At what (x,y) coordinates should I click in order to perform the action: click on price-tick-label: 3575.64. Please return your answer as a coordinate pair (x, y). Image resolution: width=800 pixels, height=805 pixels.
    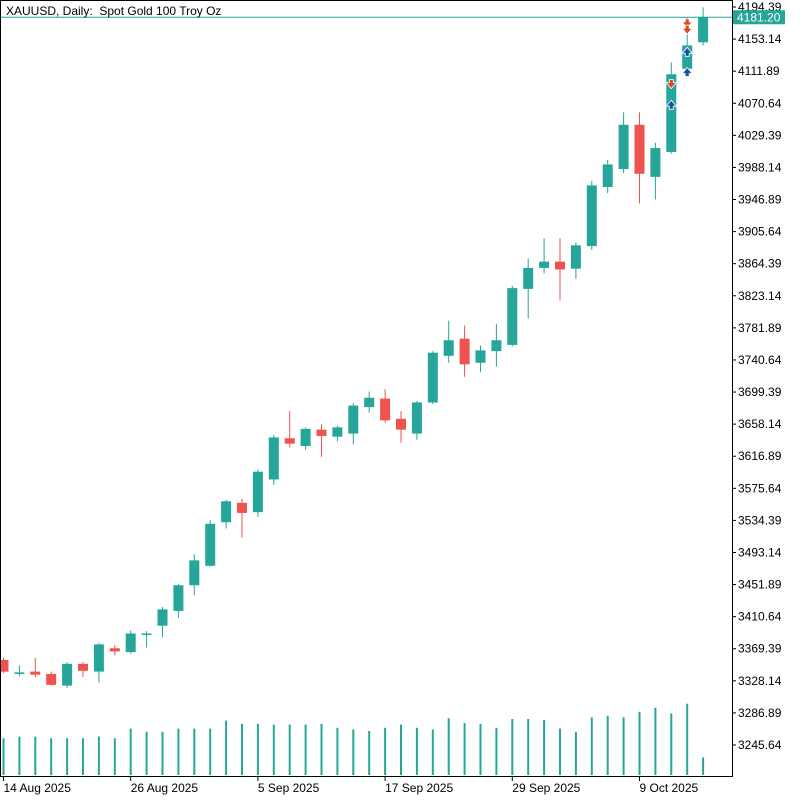
    Looking at the image, I should click on (760, 488).